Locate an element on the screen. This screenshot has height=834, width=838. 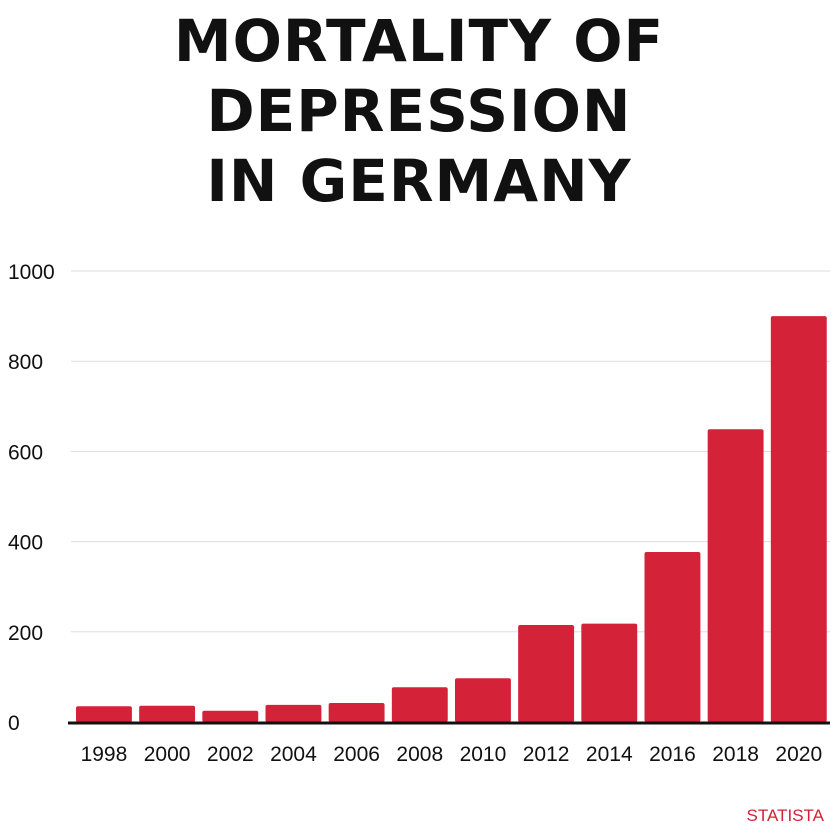
x-tick-label: 2014 is located at coordinates (609, 754).